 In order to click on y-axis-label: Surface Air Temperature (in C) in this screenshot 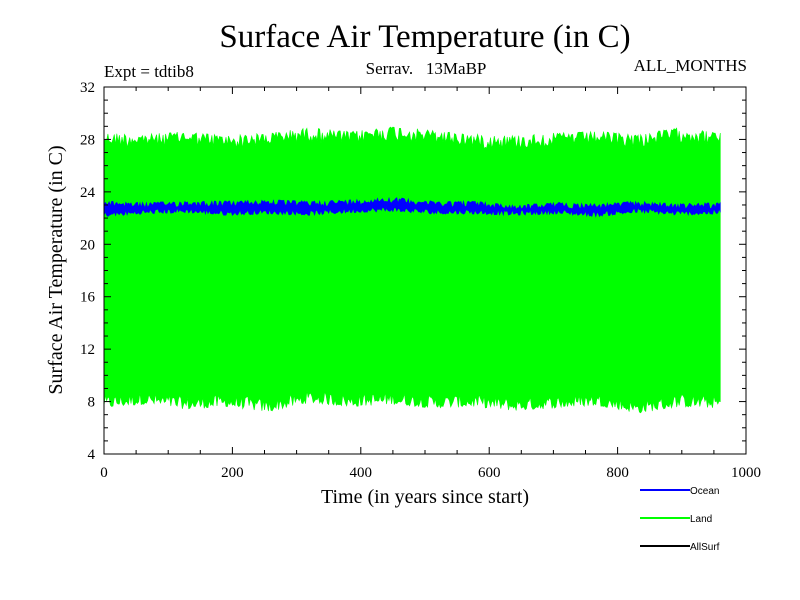, I will do `click(56, 269)`.